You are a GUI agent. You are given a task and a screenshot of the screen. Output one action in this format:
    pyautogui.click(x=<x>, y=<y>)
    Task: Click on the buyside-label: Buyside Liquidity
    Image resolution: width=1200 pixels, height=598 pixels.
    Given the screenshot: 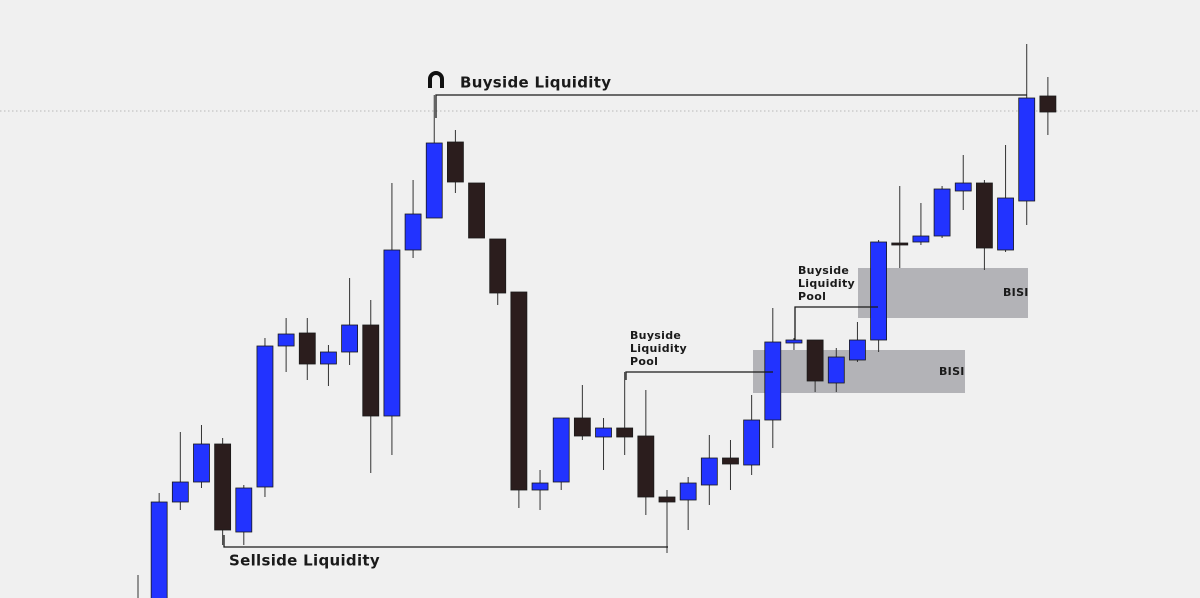 What is the action you would take?
    pyautogui.click(x=535, y=83)
    